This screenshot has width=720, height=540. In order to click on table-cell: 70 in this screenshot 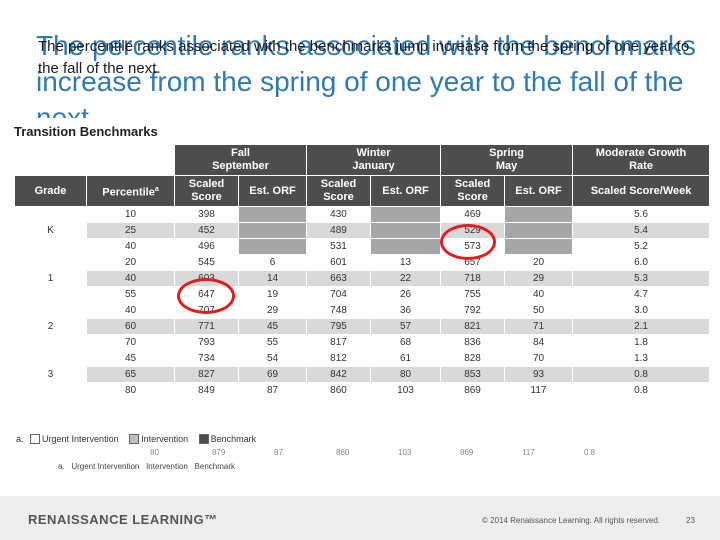, I will do `click(130, 342)`.